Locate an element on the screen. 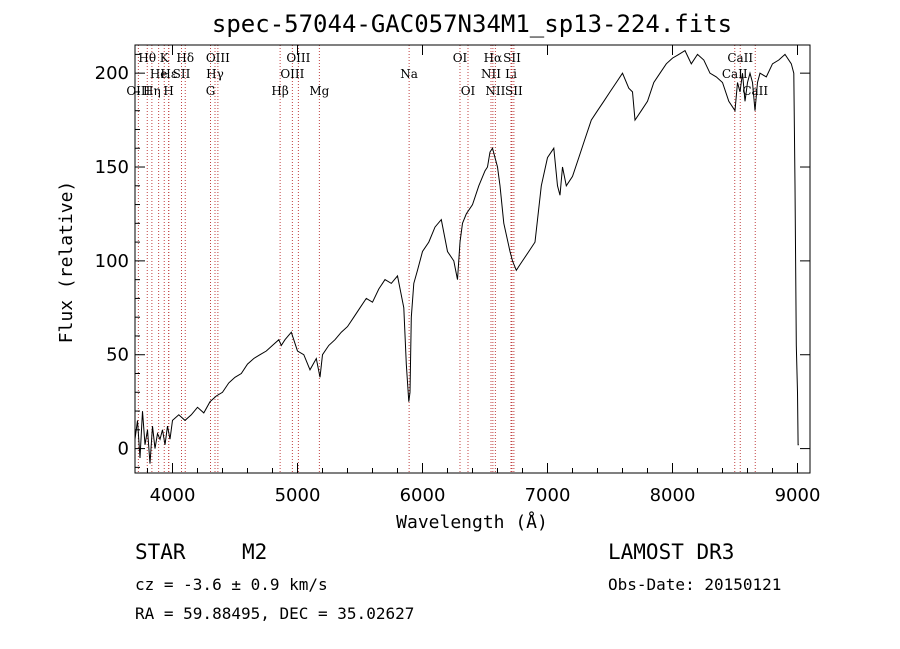  x-tick-label: 6000 is located at coordinates (423, 495).